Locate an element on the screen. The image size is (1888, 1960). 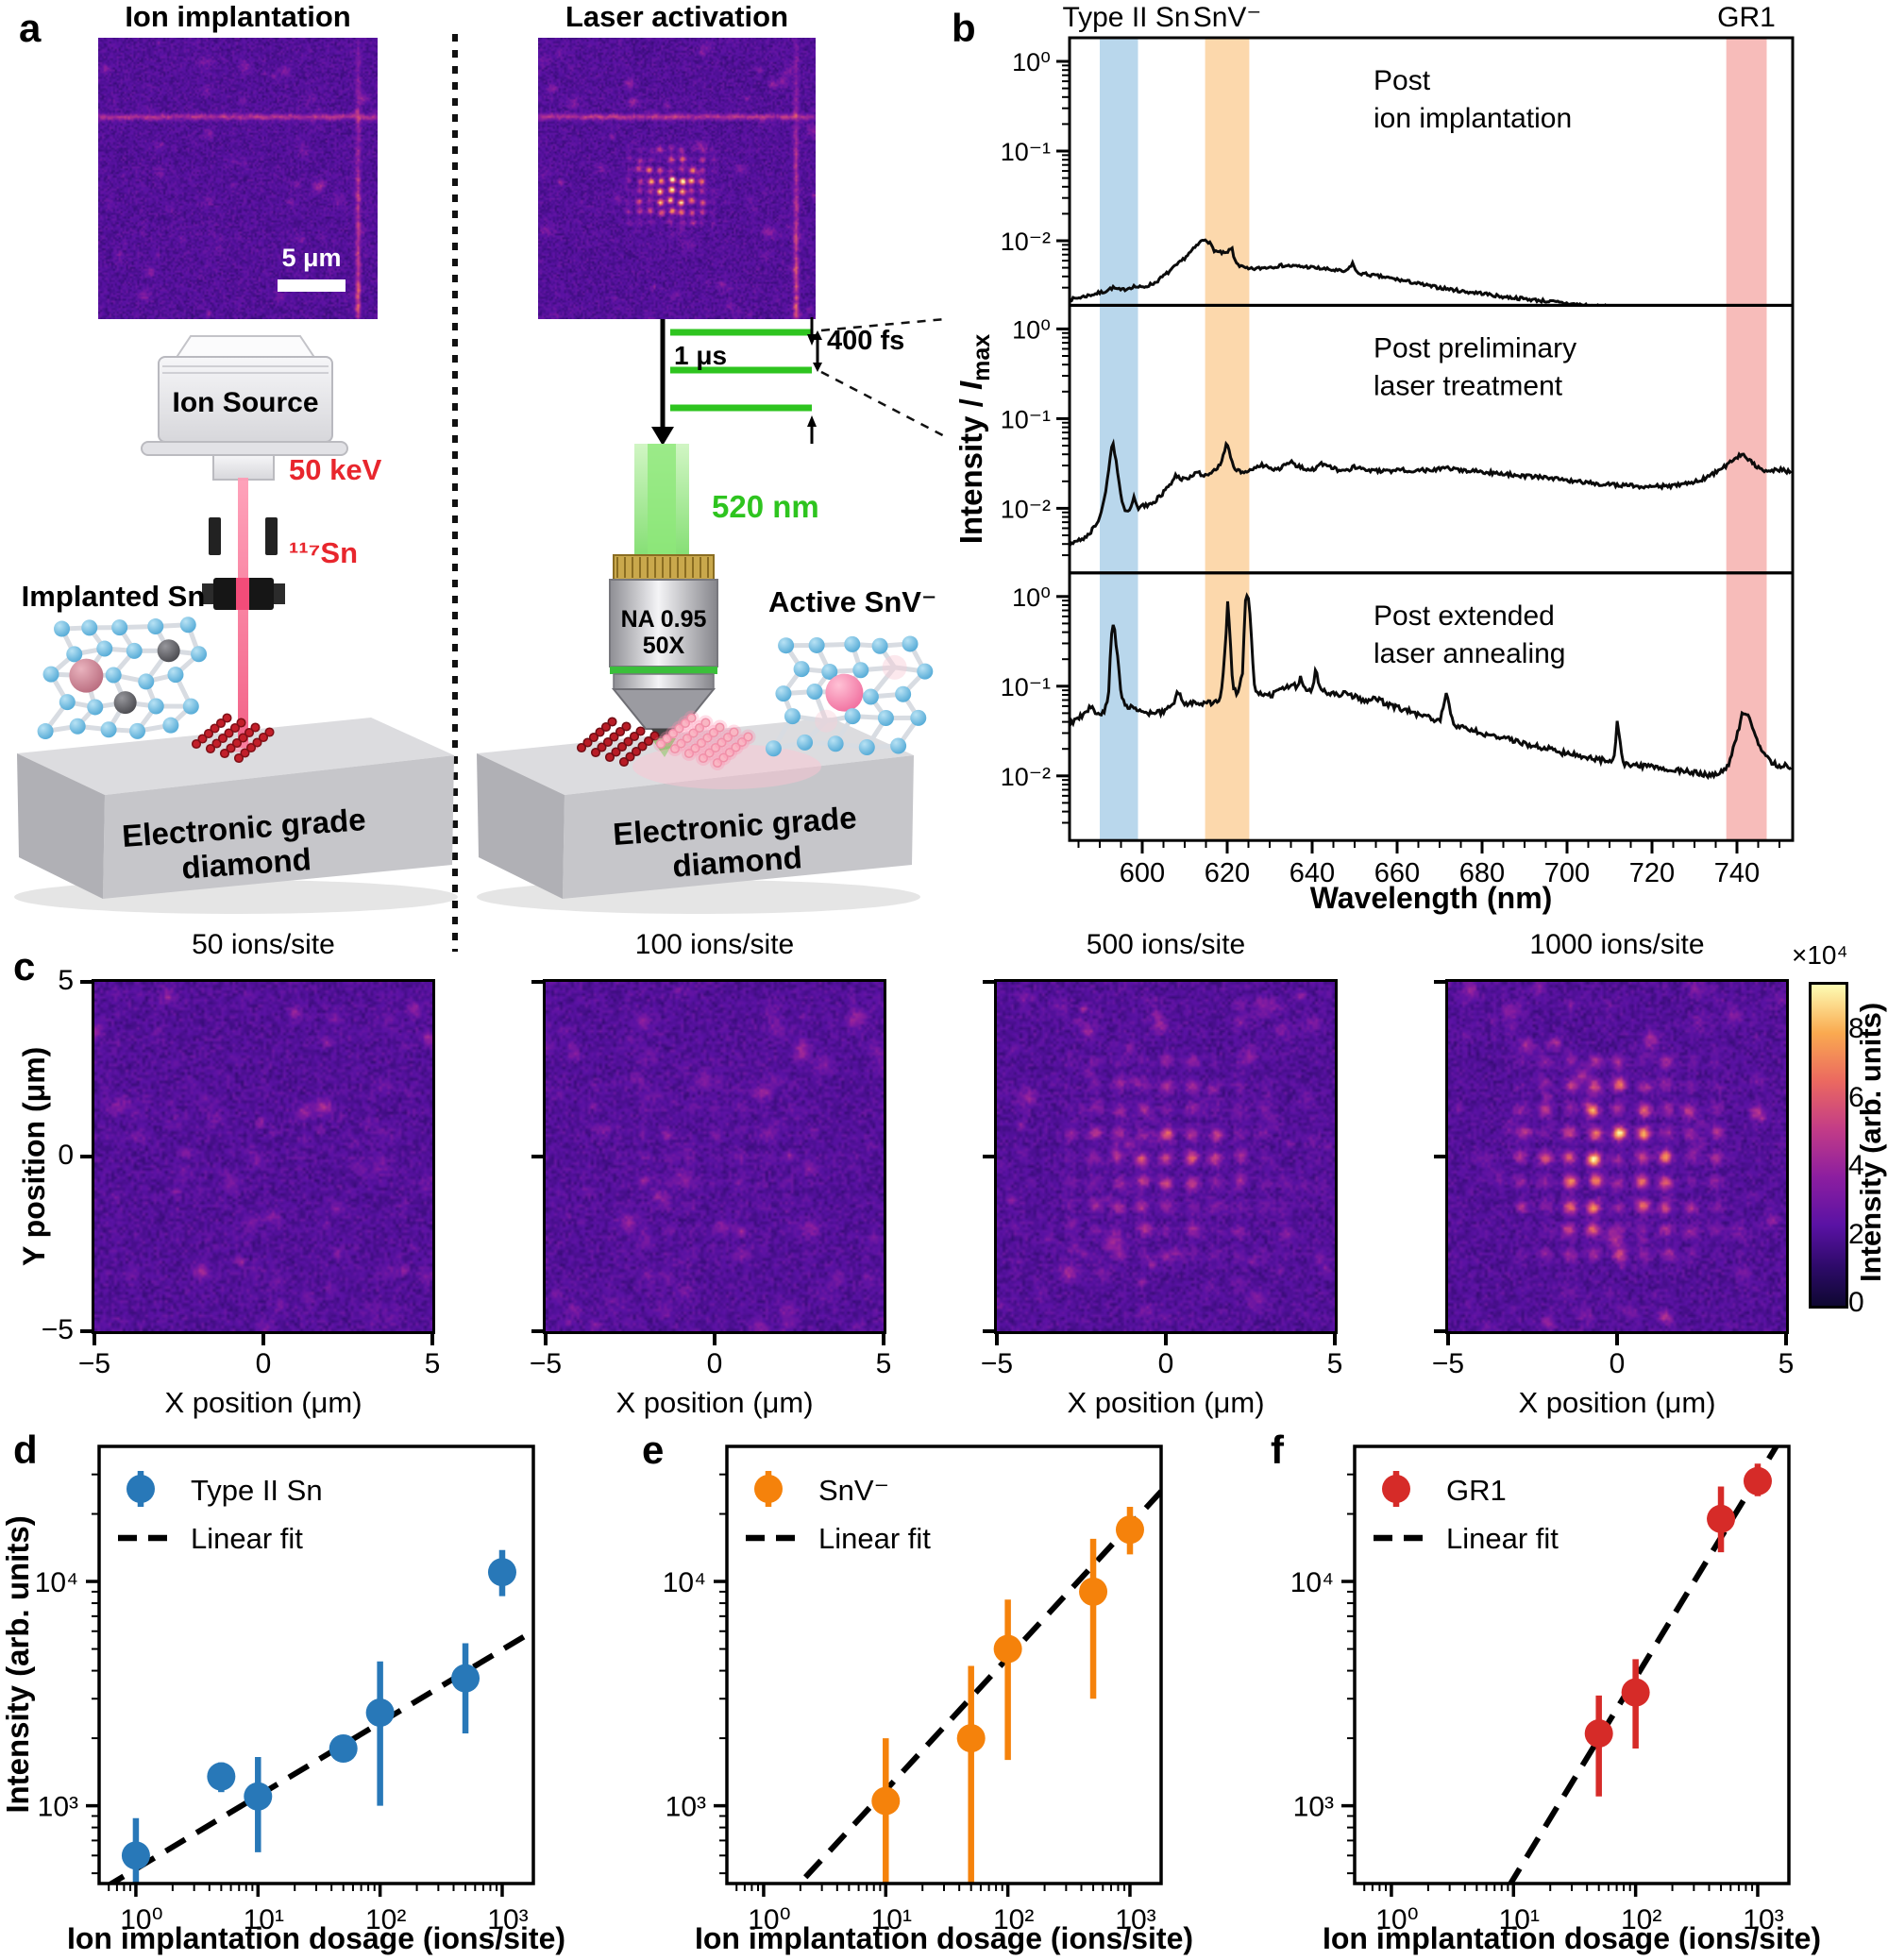
band-label-type2sn: Type II Sn is located at coordinates (1125, 17).